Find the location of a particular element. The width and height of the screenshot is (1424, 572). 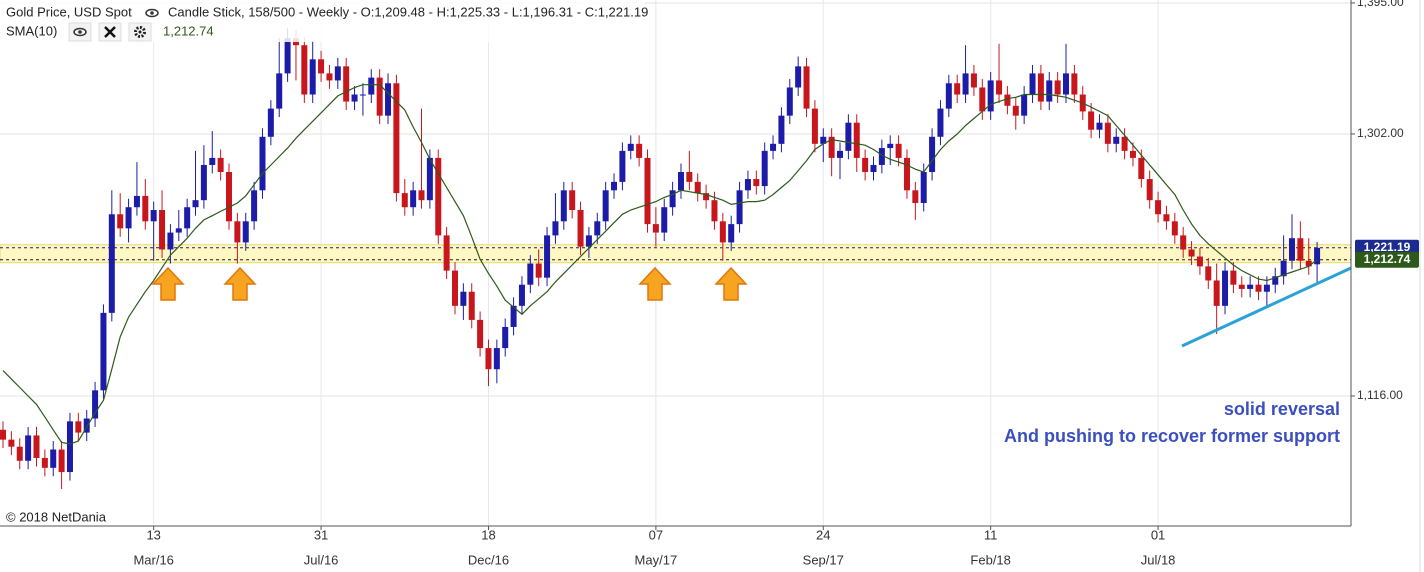

instrument: Gold Price, USD Spot is located at coordinates (69, 11).